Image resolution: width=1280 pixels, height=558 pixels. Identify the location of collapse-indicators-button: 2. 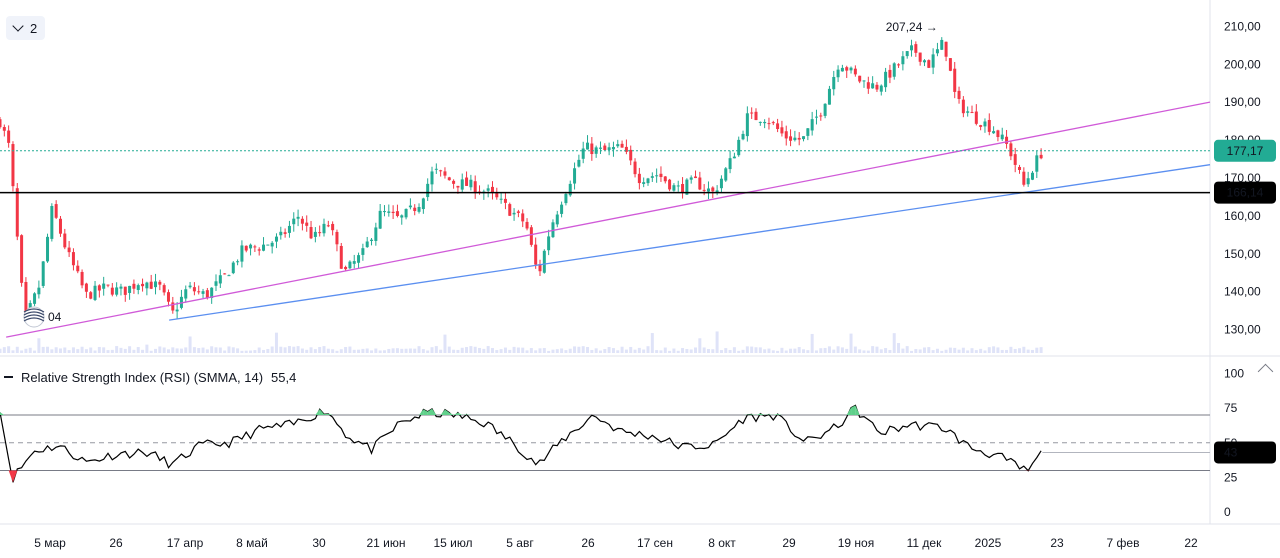
(26, 28).